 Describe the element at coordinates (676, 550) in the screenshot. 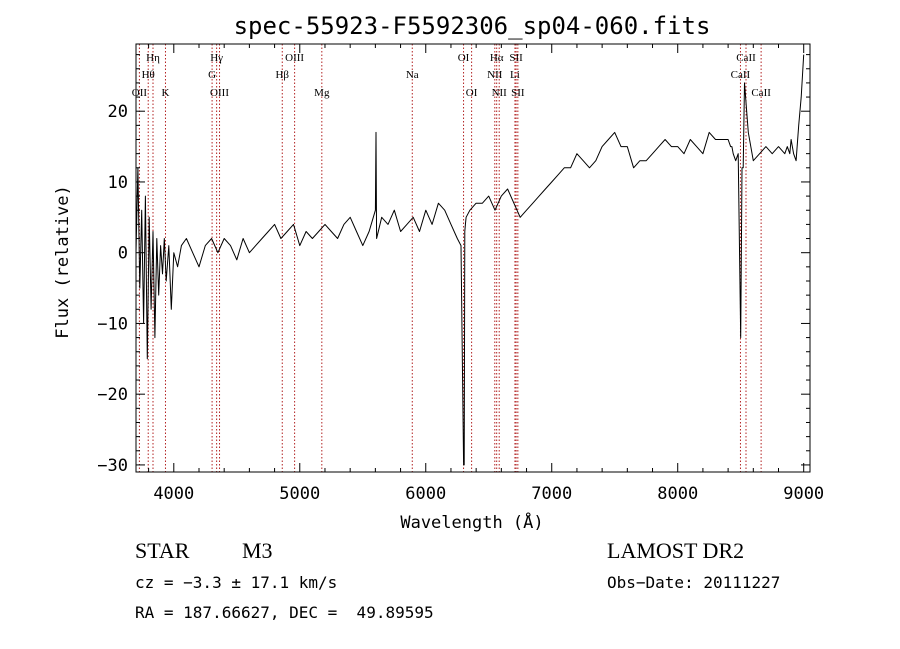

I see `survey-name: LAMOST DR2` at that location.